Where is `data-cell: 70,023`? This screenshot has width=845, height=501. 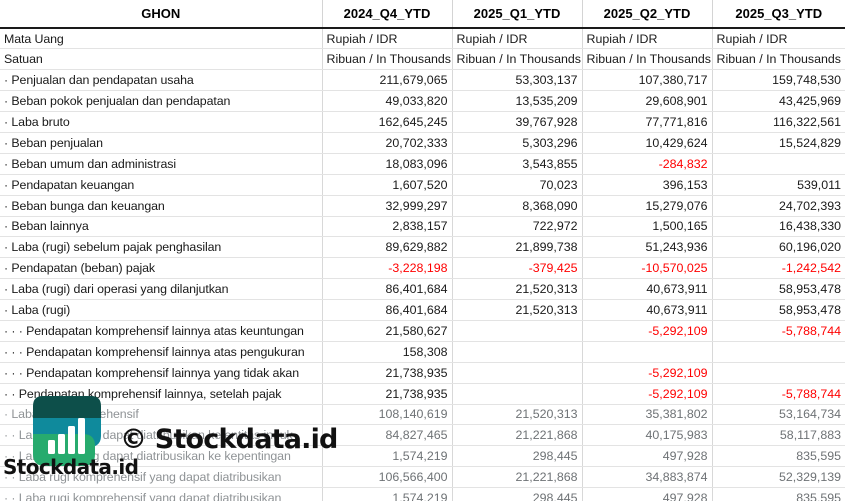
data-cell: 70,023 is located at coordinates (517, 185).